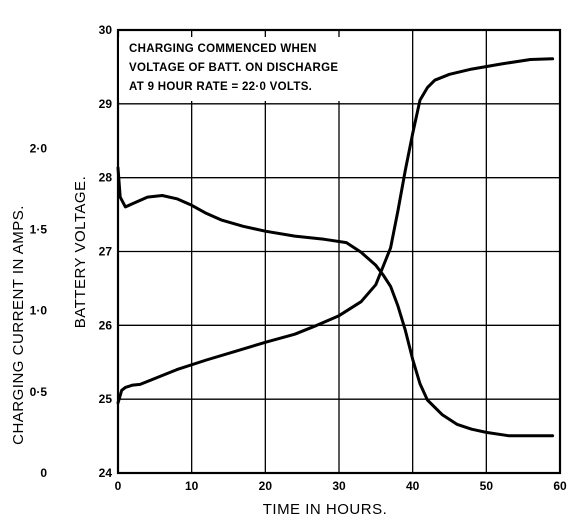 This screenshot has height=528, width=578. I want to click on current-axis-title: CHARGING CURRENT IN AMPS., so click(18, 325).